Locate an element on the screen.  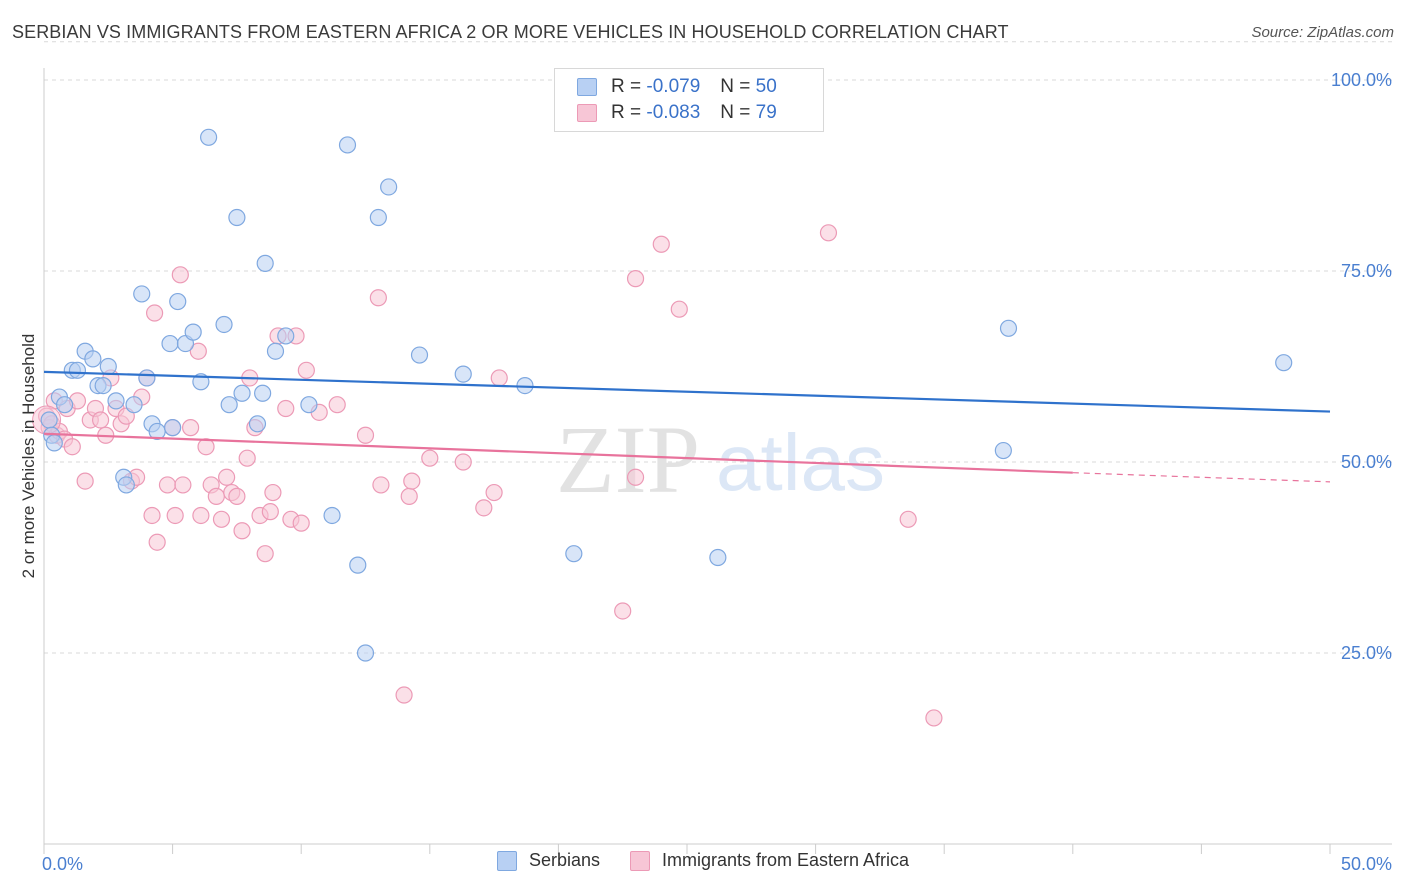
n-value: 79 is located at coordinates (766, 112).